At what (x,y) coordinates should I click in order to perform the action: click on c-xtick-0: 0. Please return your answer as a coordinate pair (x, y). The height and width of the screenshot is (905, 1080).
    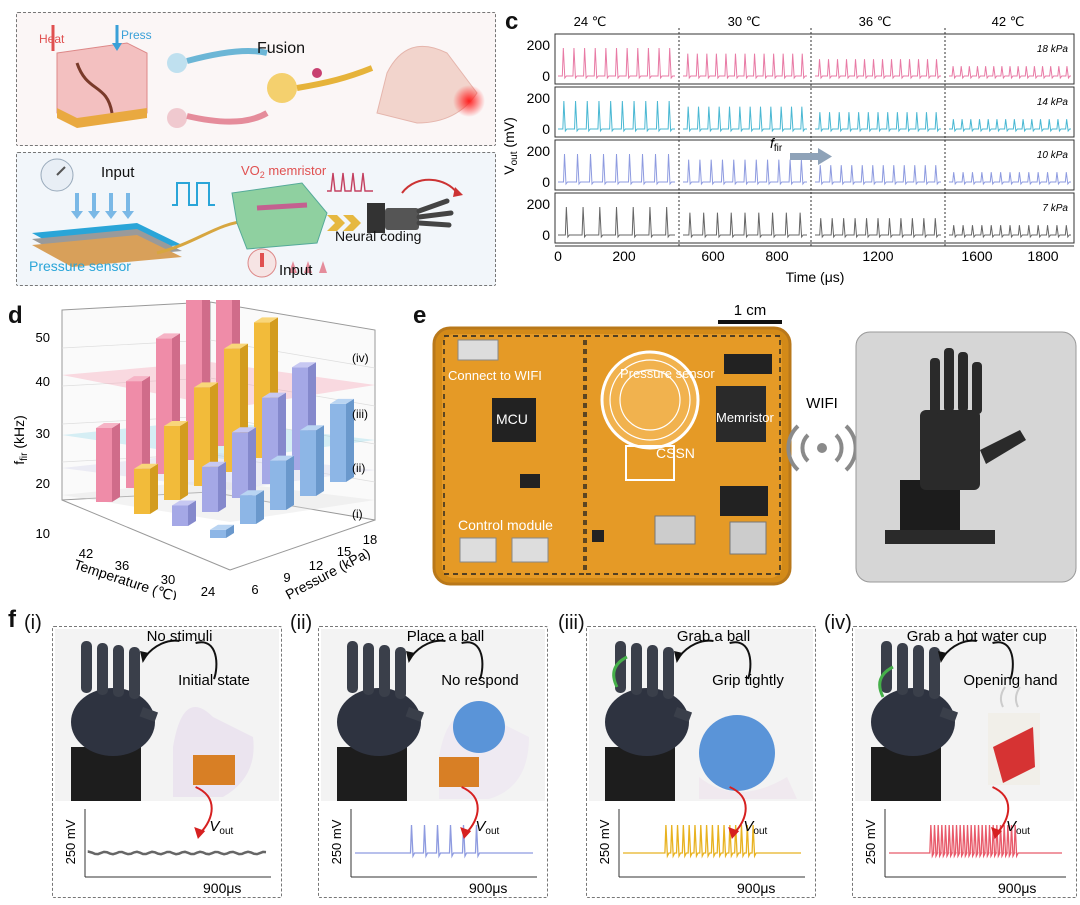
    Looking at the image, I should click on (558, 256).